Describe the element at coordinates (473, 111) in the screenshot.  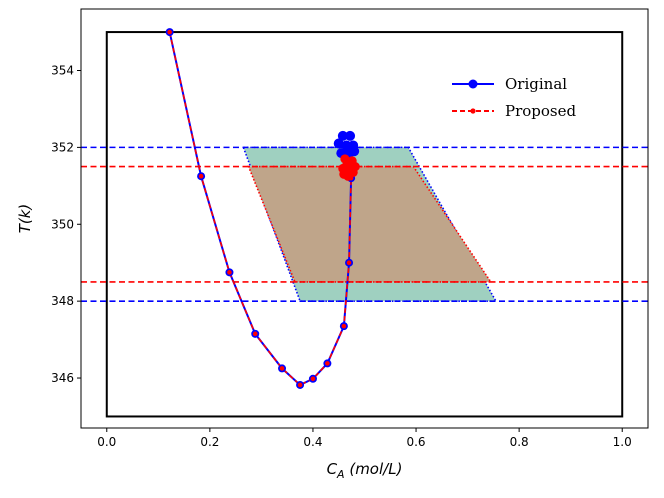
I see `legend-marker-proposed` at that location.